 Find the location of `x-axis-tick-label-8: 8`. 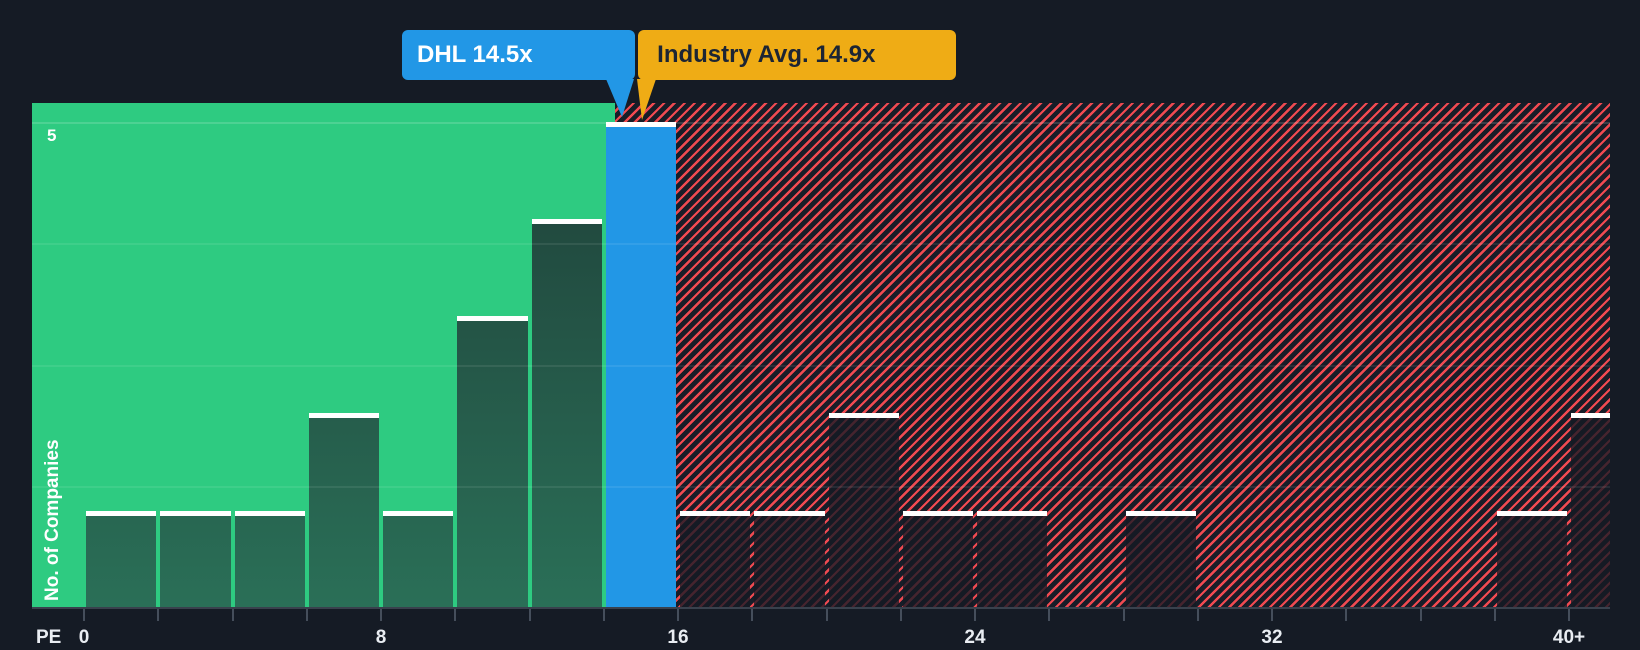

x-axis-tick-label-8: 8 is located at coordinates (381, 637).